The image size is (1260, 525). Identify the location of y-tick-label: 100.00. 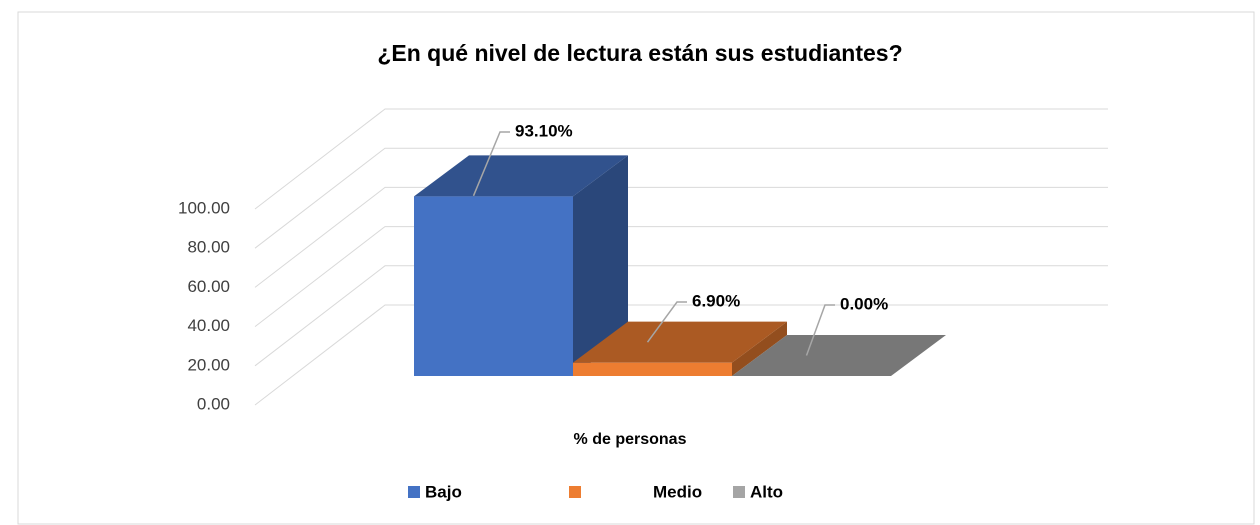
(204, 207).